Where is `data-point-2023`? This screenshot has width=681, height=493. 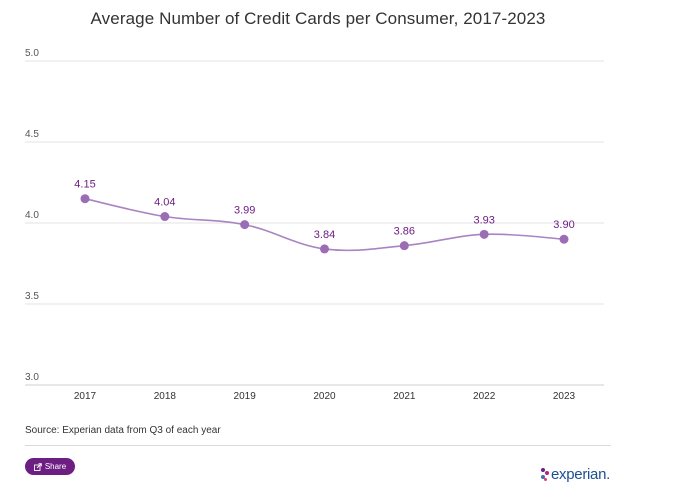
data-point-2023 is located at coordinates (564, 239).